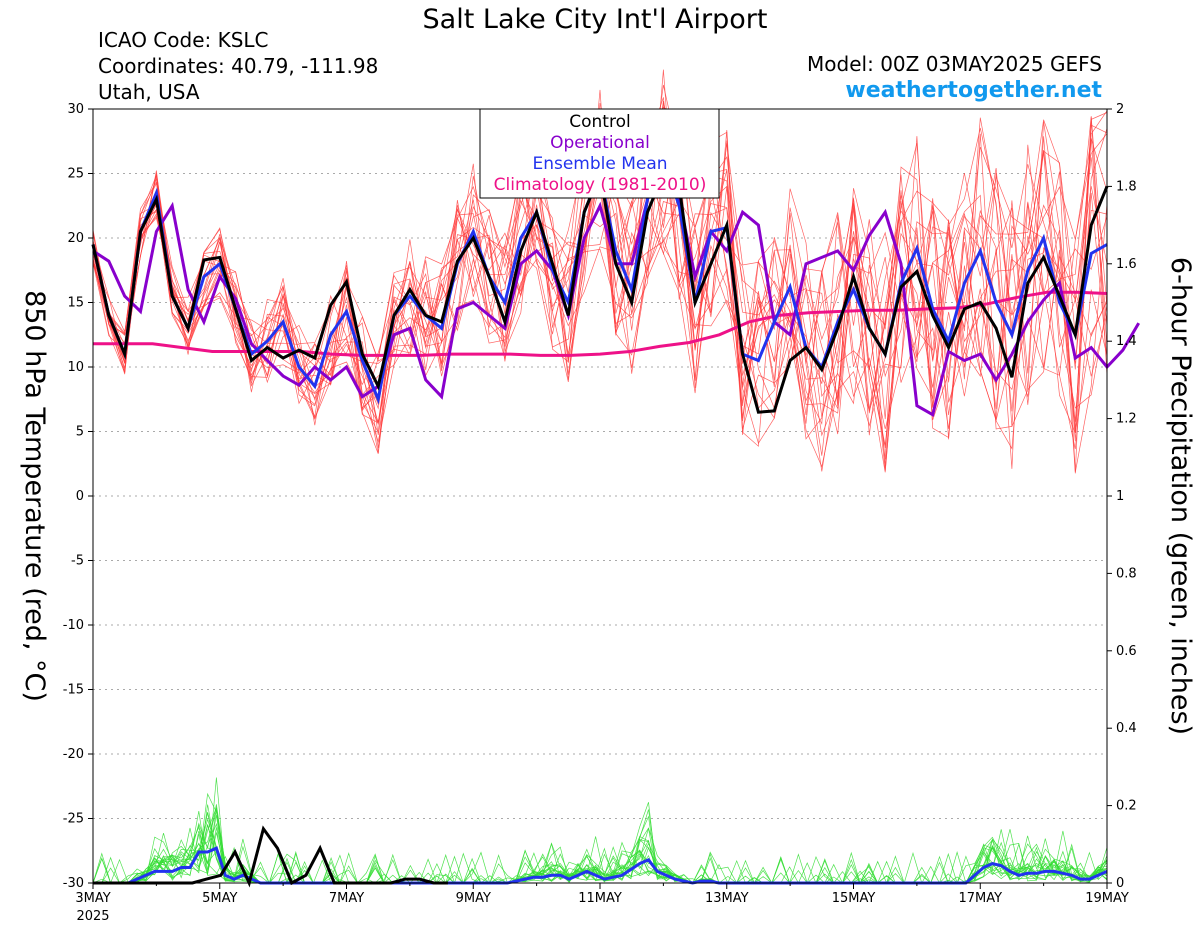 Image resolution: width=1200 pixels, height=927 pixels. Describe the element at coordinates (954, 64) in the screenshot. I see `model-run: Model: 00Z 03MAY2025 GEFS` at that location.